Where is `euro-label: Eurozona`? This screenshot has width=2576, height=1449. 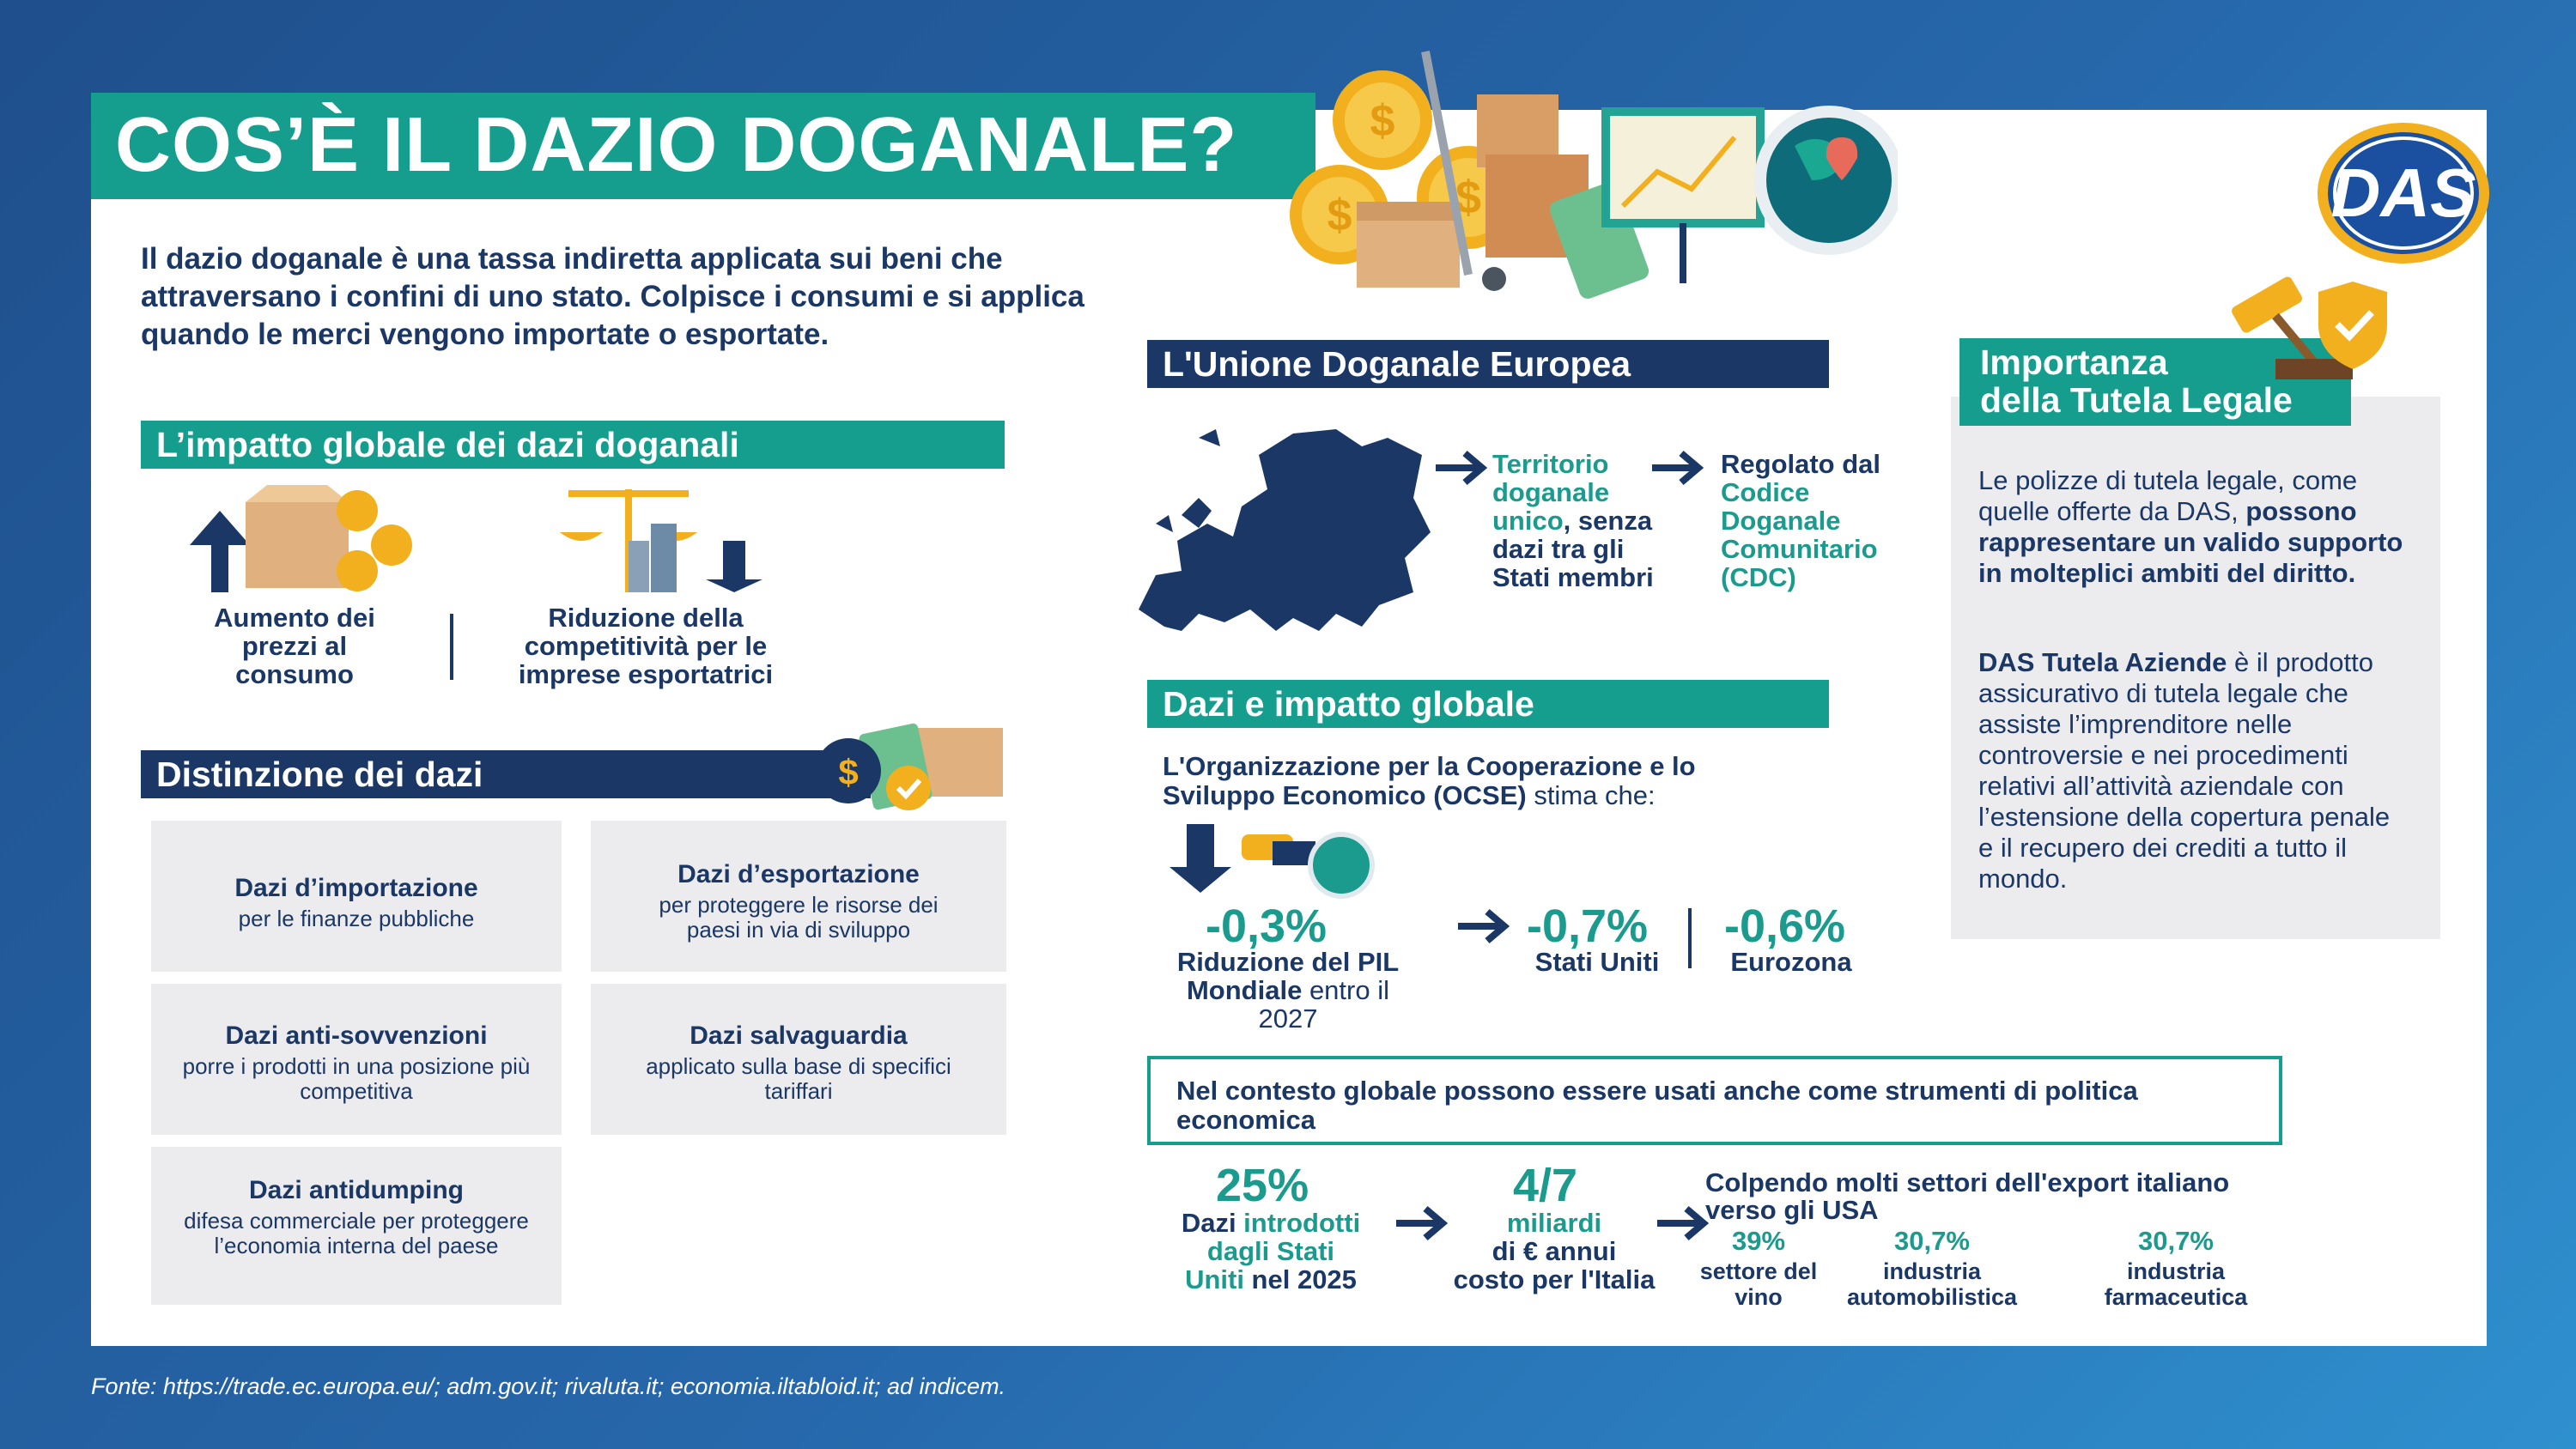 euro-label: Eurozona is located at coordinates (1791, 962).